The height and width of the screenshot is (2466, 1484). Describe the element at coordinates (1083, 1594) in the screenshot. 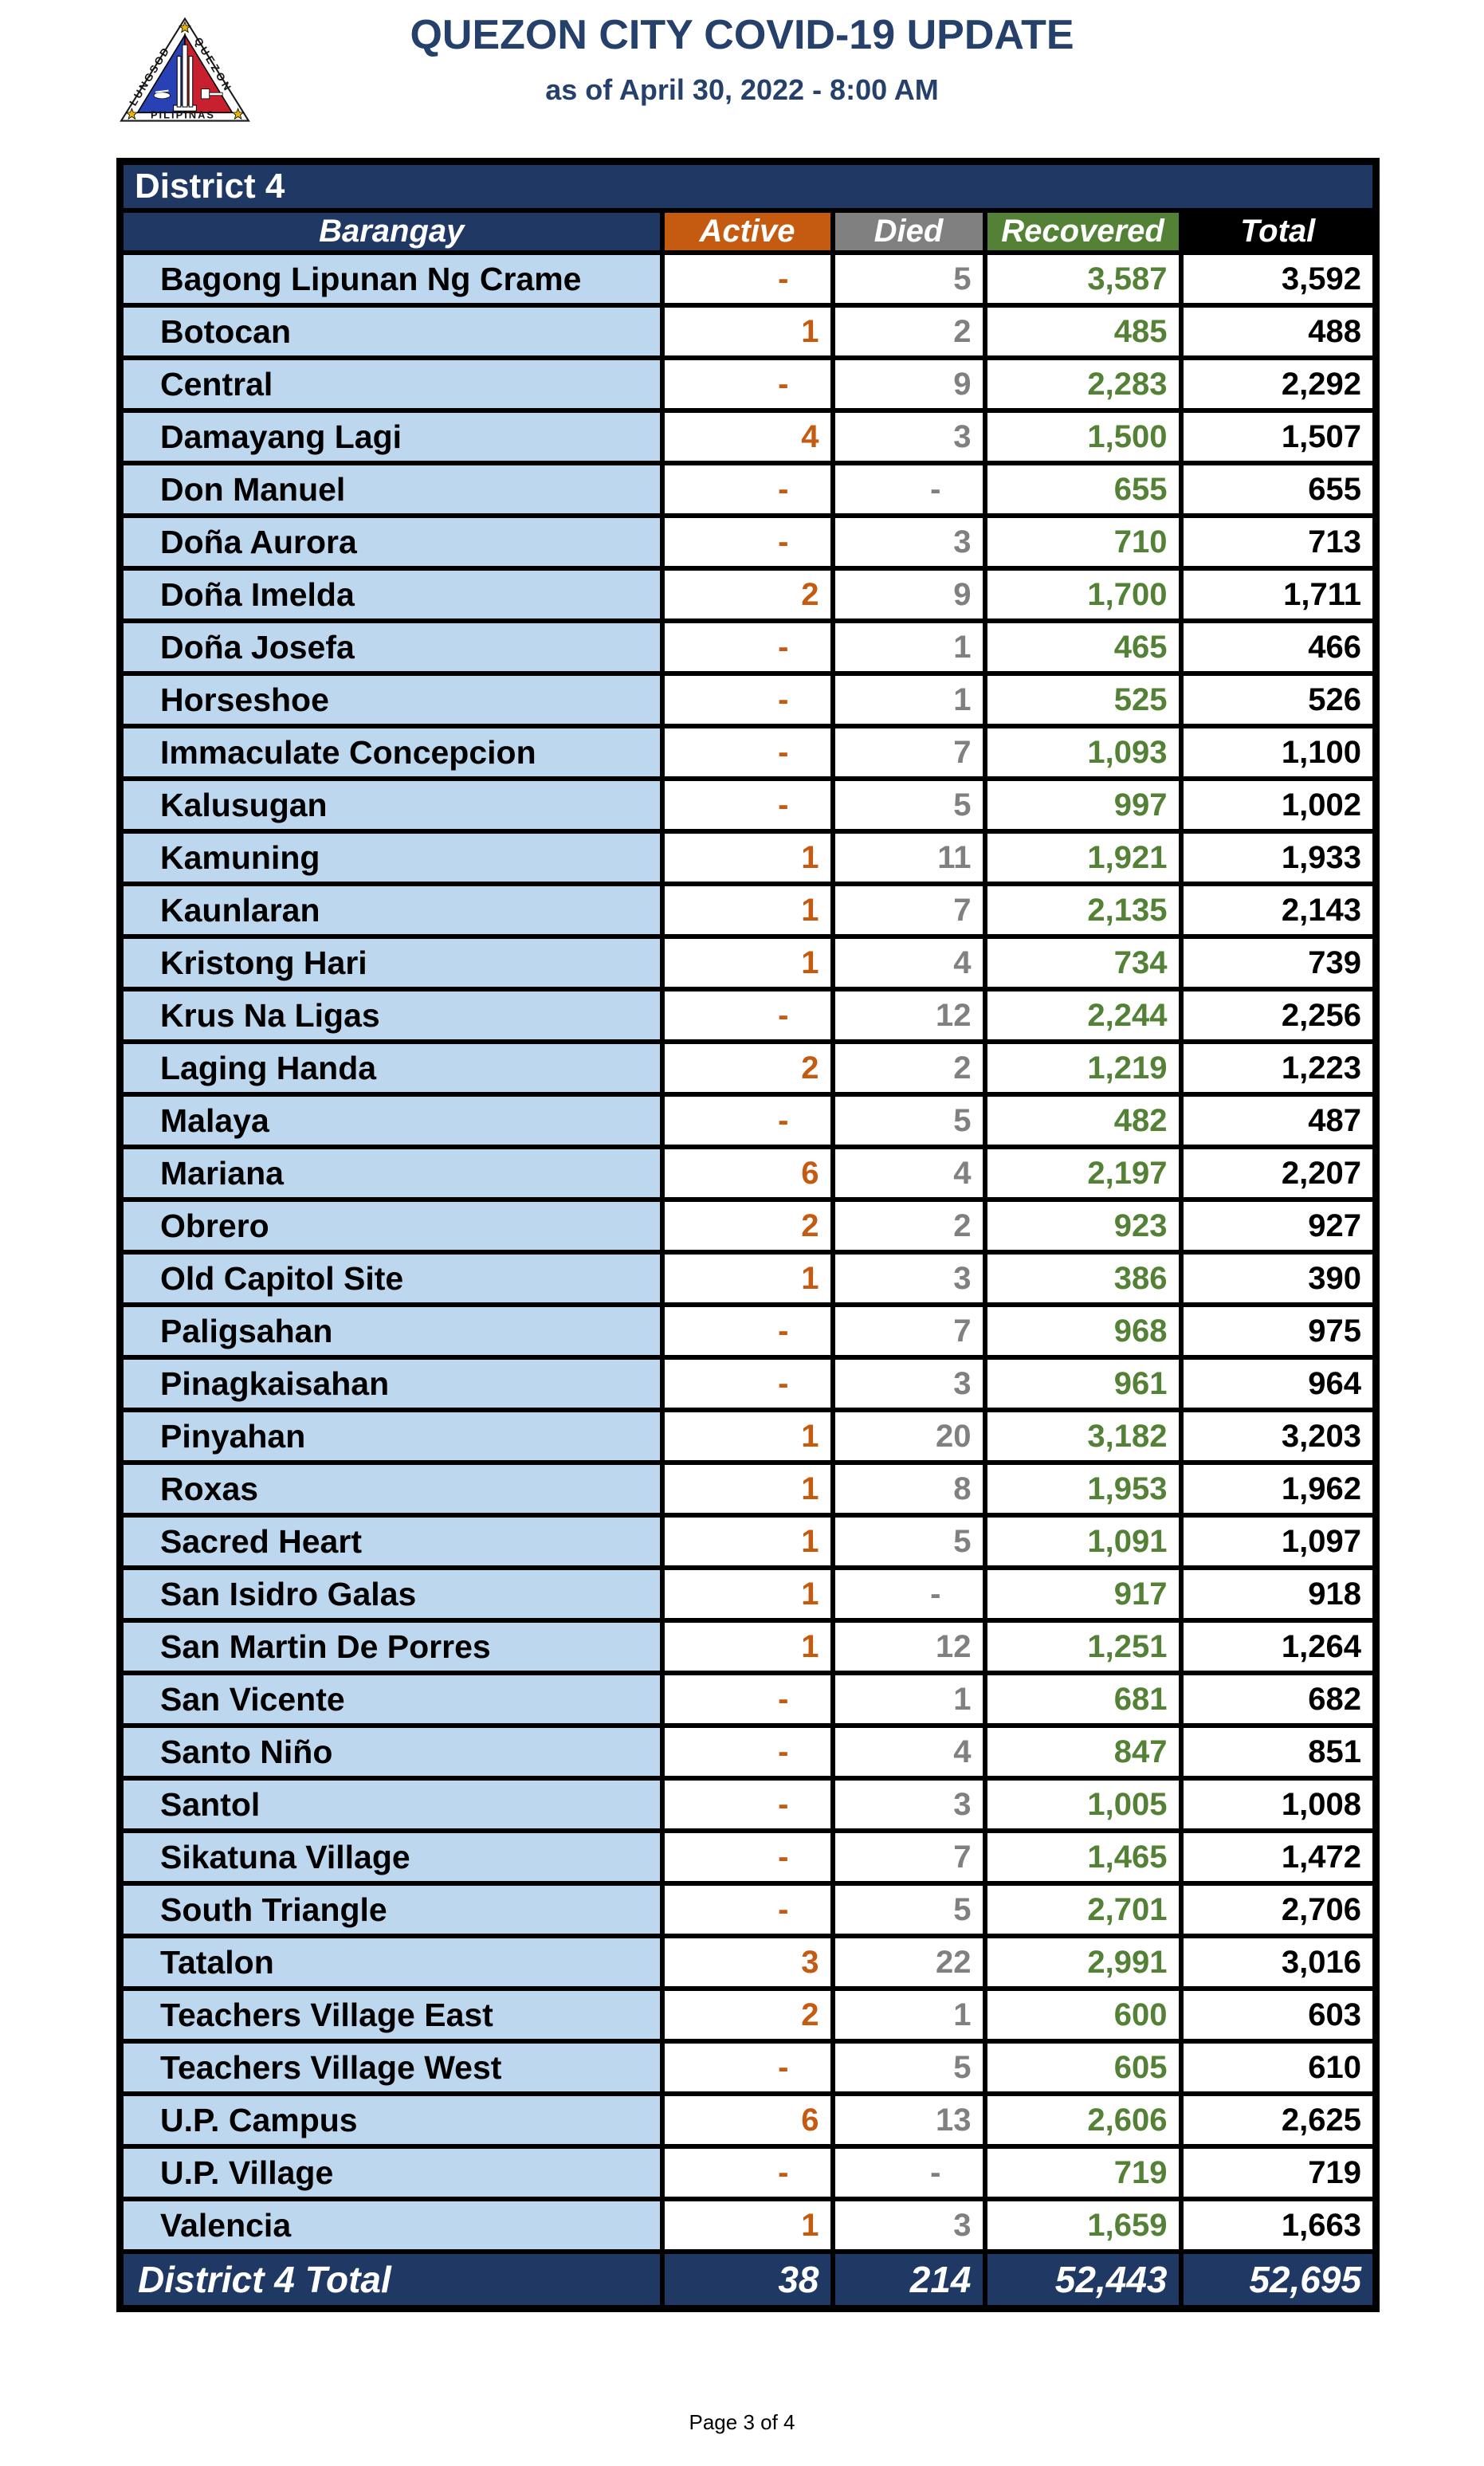

I see `recovered-count: 917` at that location.